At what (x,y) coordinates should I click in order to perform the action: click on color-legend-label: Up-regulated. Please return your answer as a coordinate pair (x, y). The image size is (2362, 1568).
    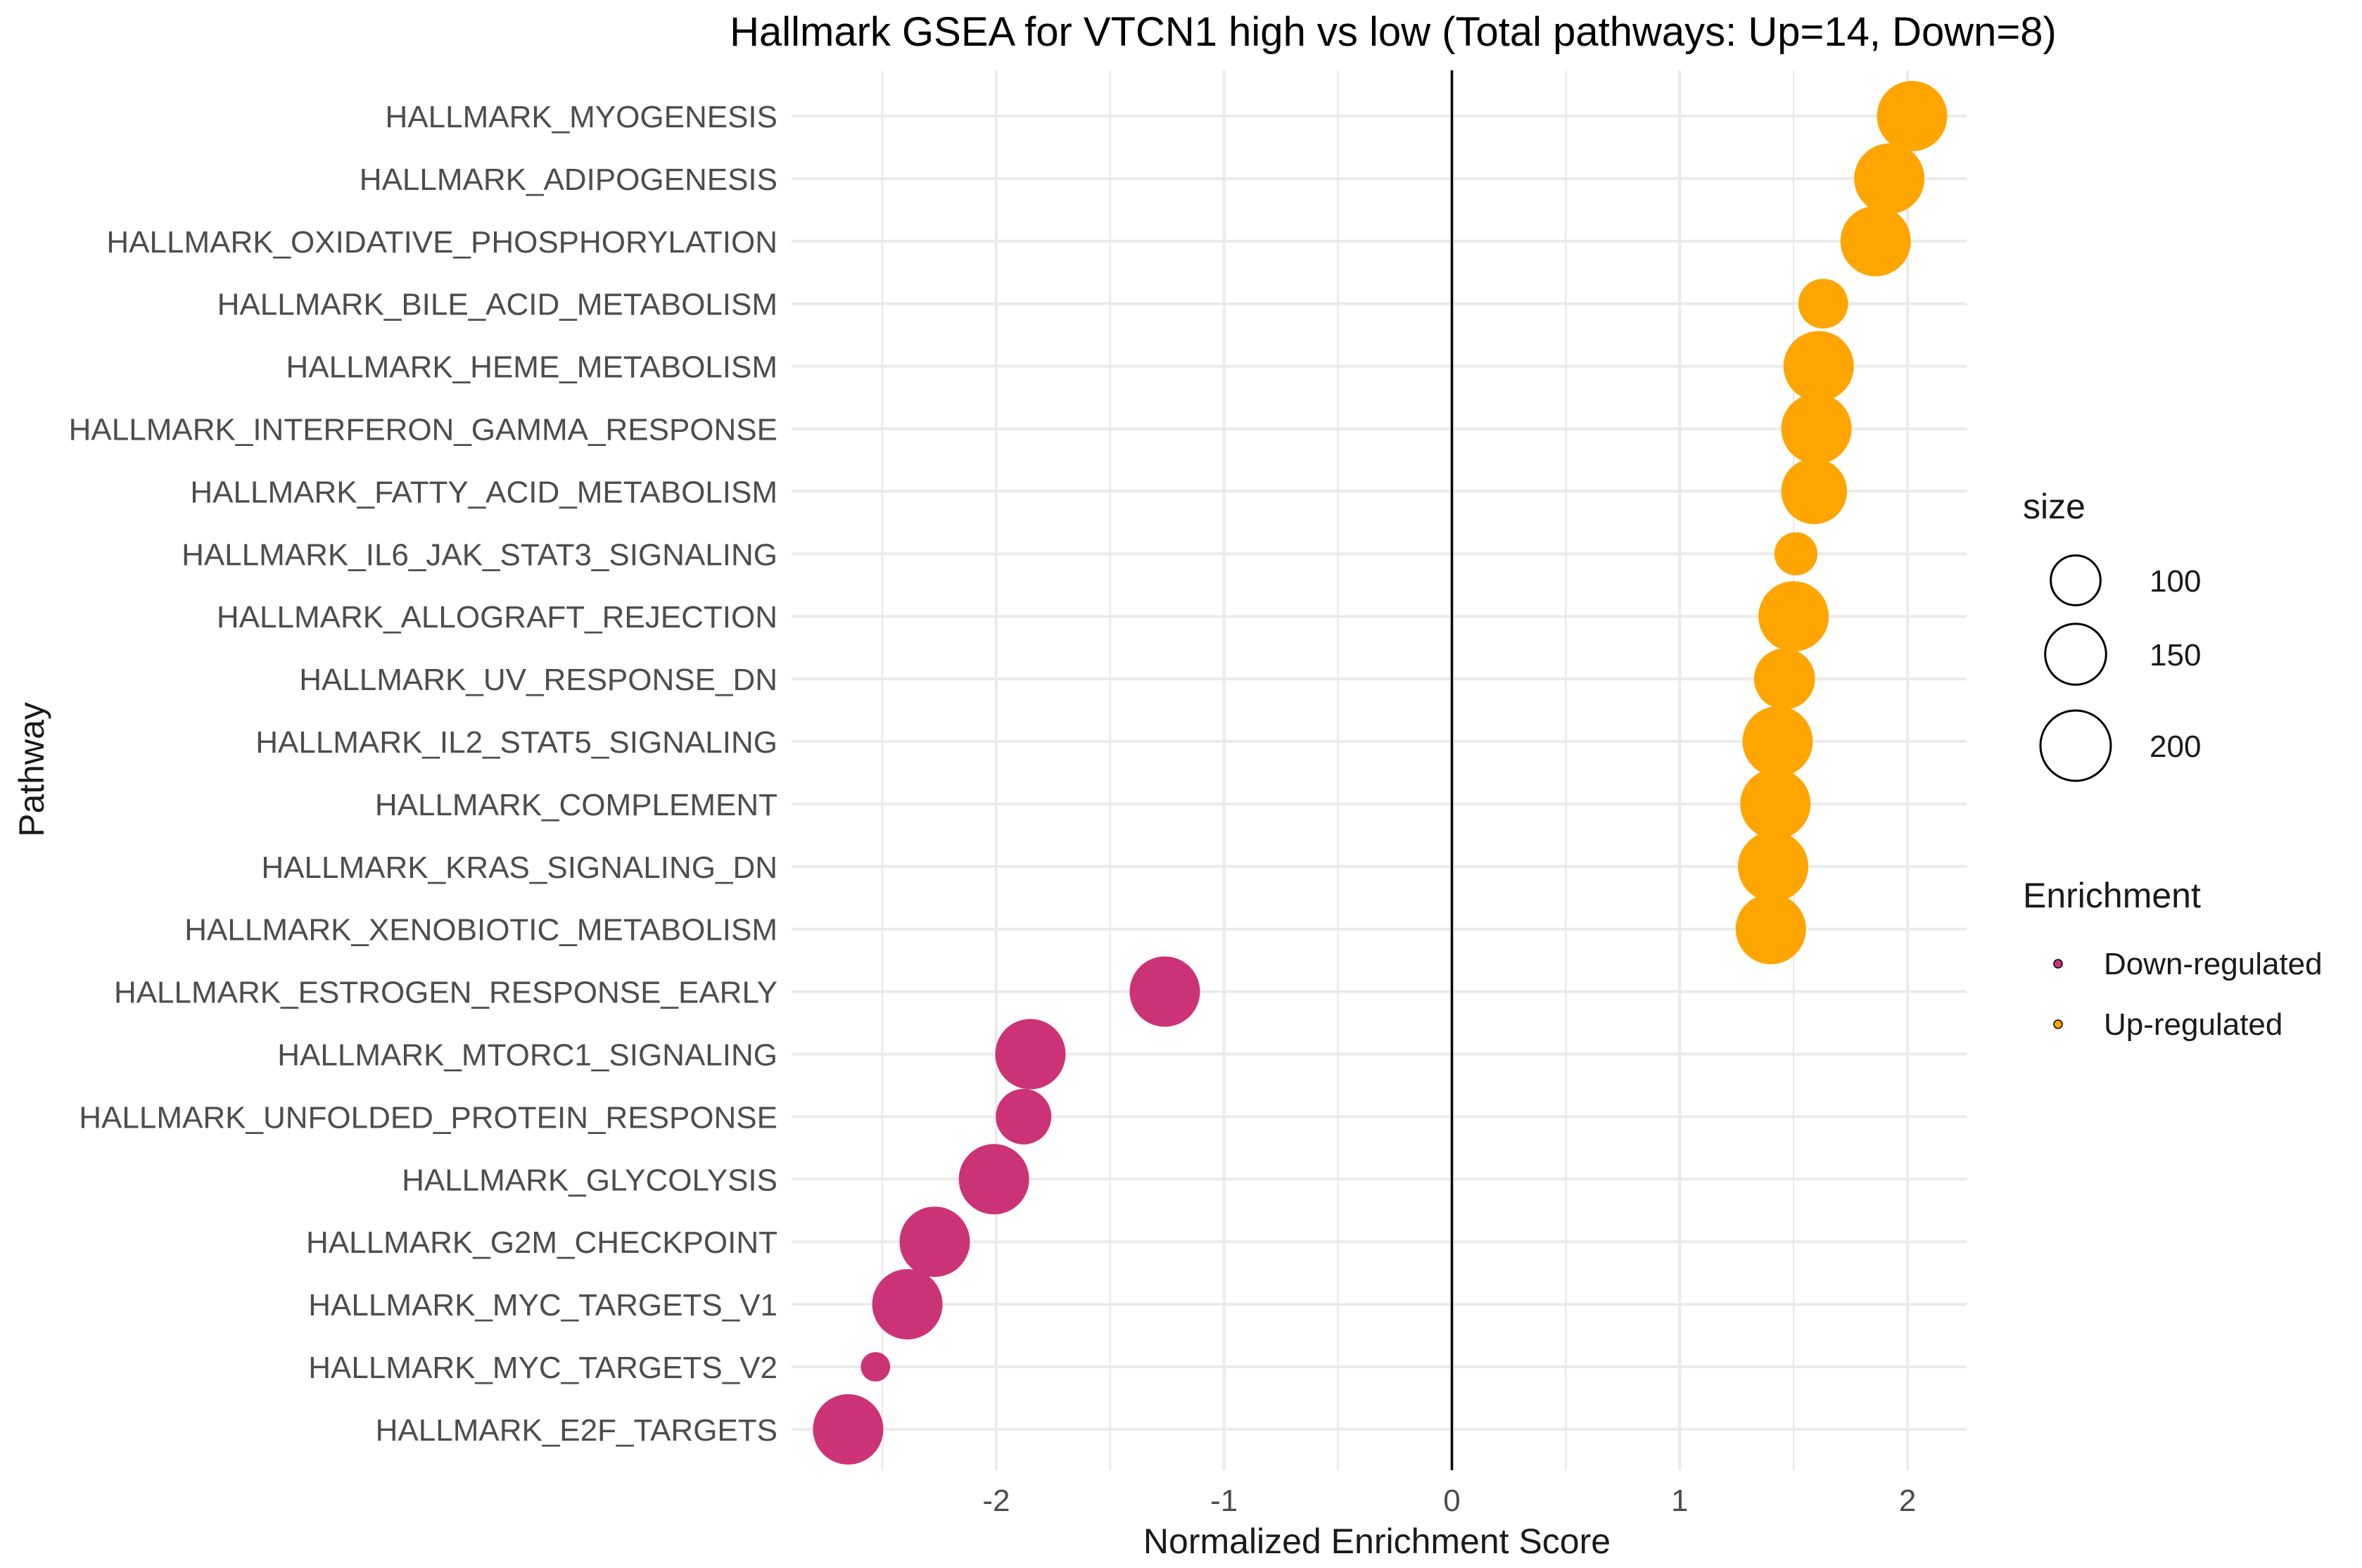
    Looking at the image, I should click on (2193, 1025).